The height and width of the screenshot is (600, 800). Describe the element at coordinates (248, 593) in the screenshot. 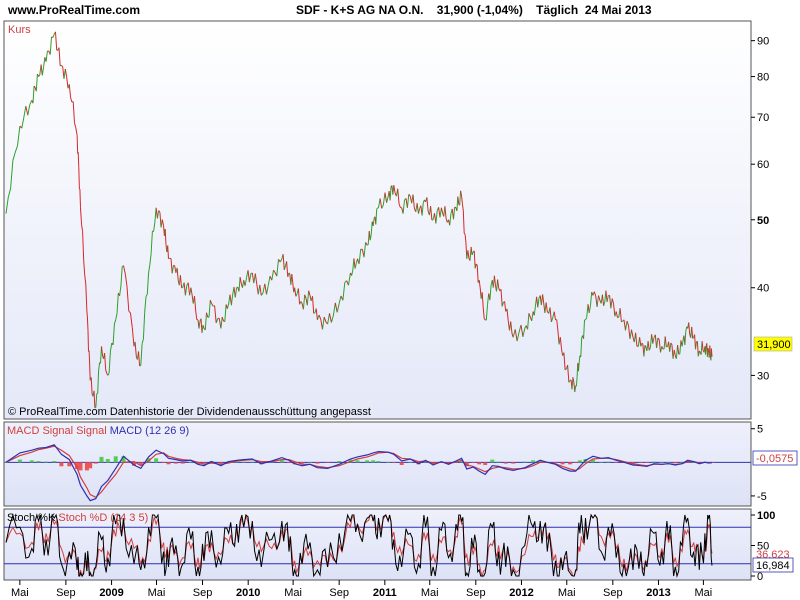

I see `x-tick-label: 2010` at that location.